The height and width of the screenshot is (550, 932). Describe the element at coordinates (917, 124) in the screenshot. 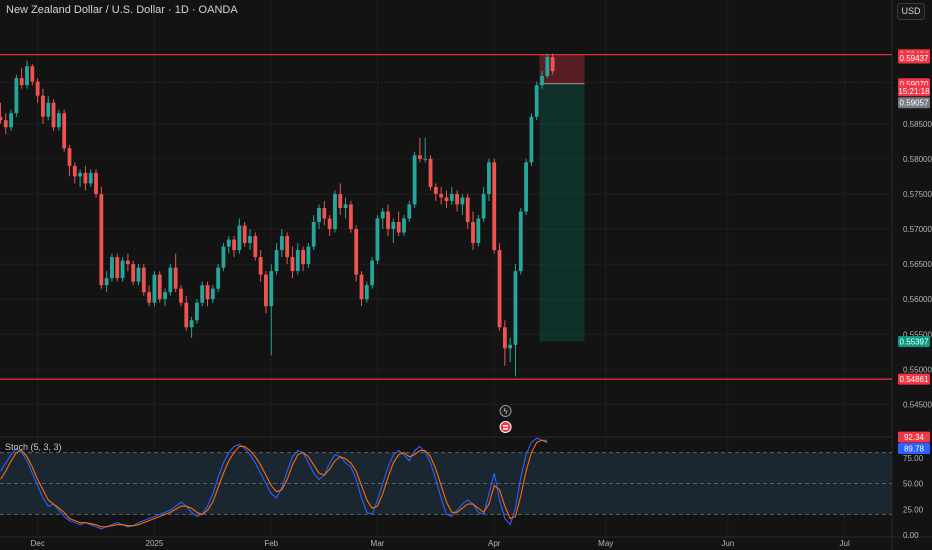

I see `price-tick-label: 0.58500` at that location.